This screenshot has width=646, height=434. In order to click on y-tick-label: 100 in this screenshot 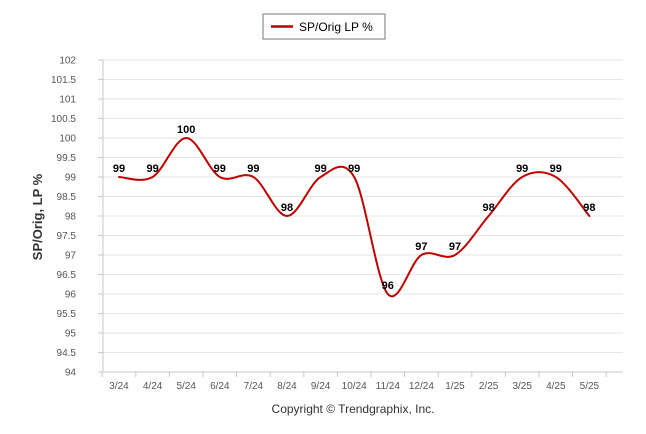, I will do `click(67, 139)`.